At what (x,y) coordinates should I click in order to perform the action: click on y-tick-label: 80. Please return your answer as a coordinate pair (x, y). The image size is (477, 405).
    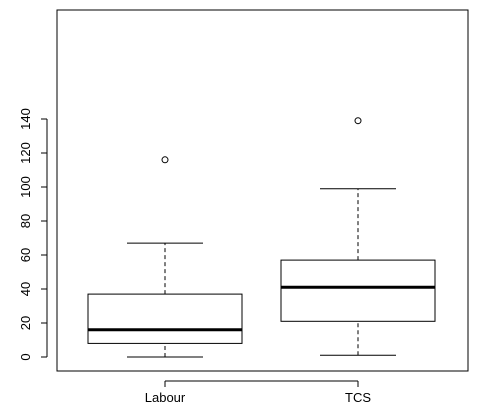
    Looking at the image, I should click on (25, 221).